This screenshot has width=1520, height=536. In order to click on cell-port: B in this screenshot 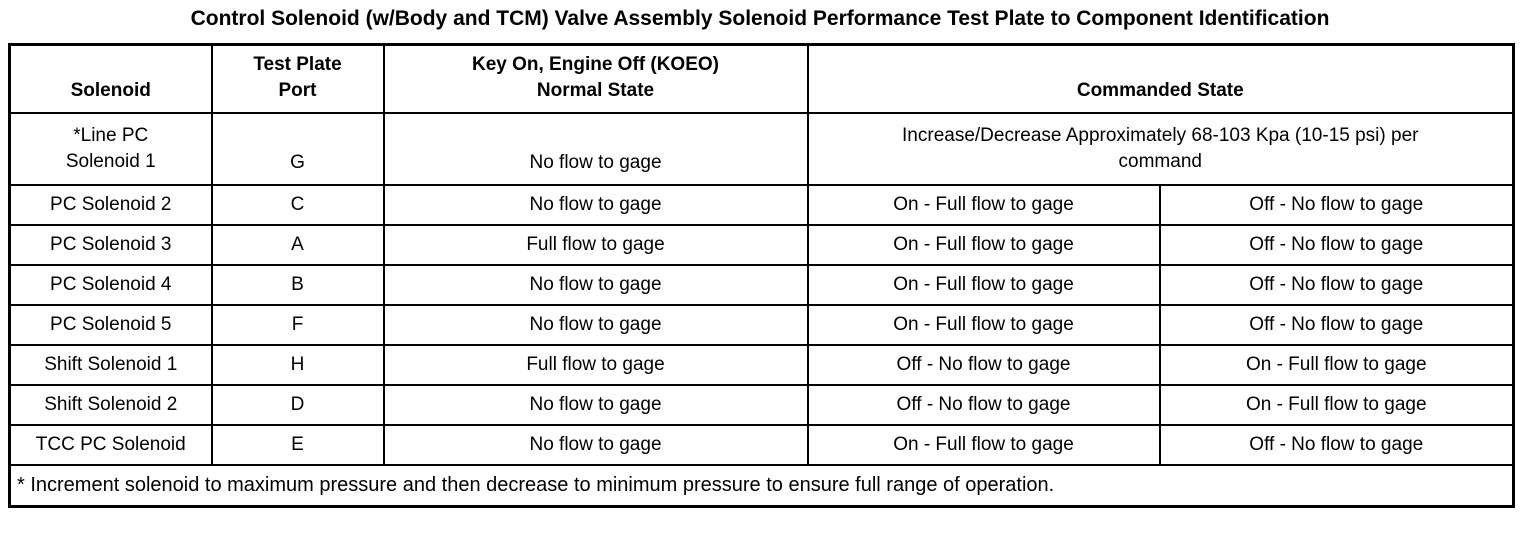, I will do `click(297, 284)`.